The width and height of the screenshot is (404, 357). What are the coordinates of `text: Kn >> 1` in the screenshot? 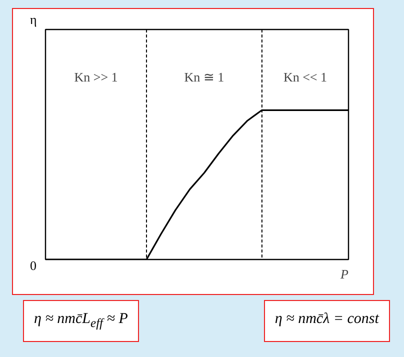 It's located at (96, 77).